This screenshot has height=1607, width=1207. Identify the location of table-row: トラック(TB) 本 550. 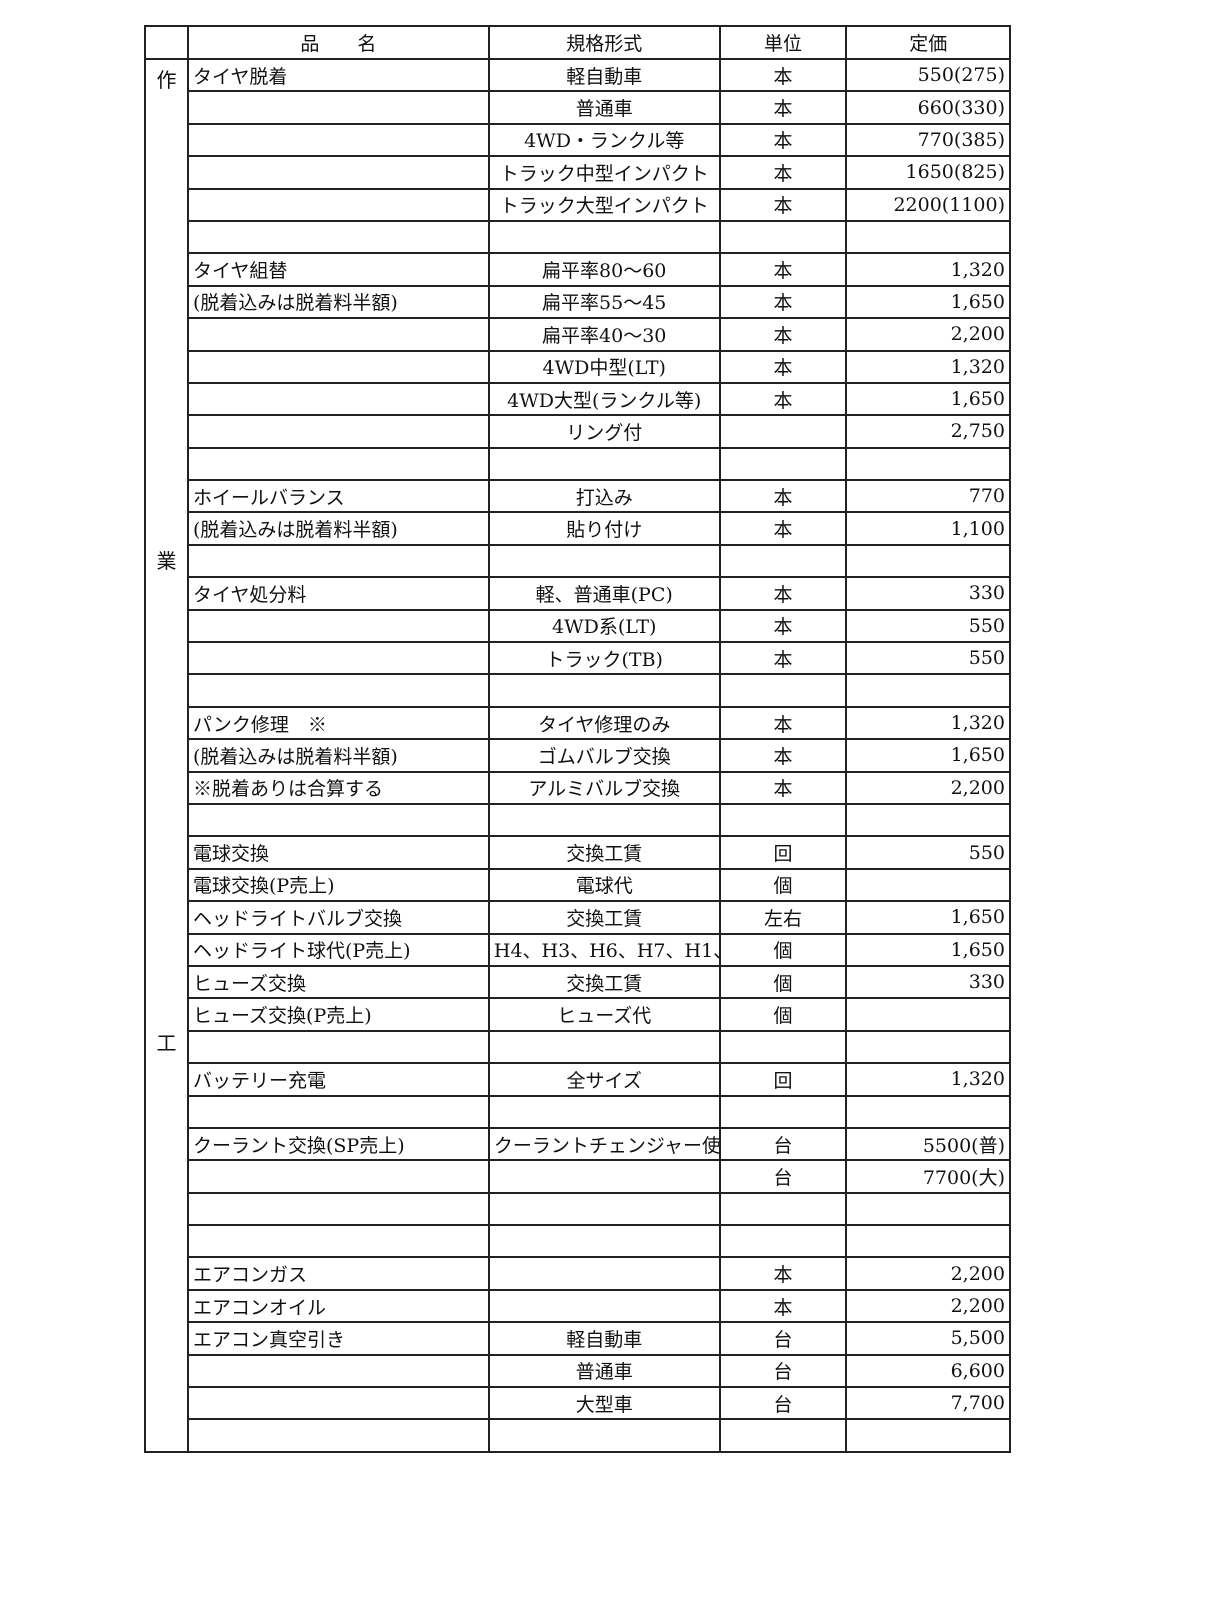
(578, 658).